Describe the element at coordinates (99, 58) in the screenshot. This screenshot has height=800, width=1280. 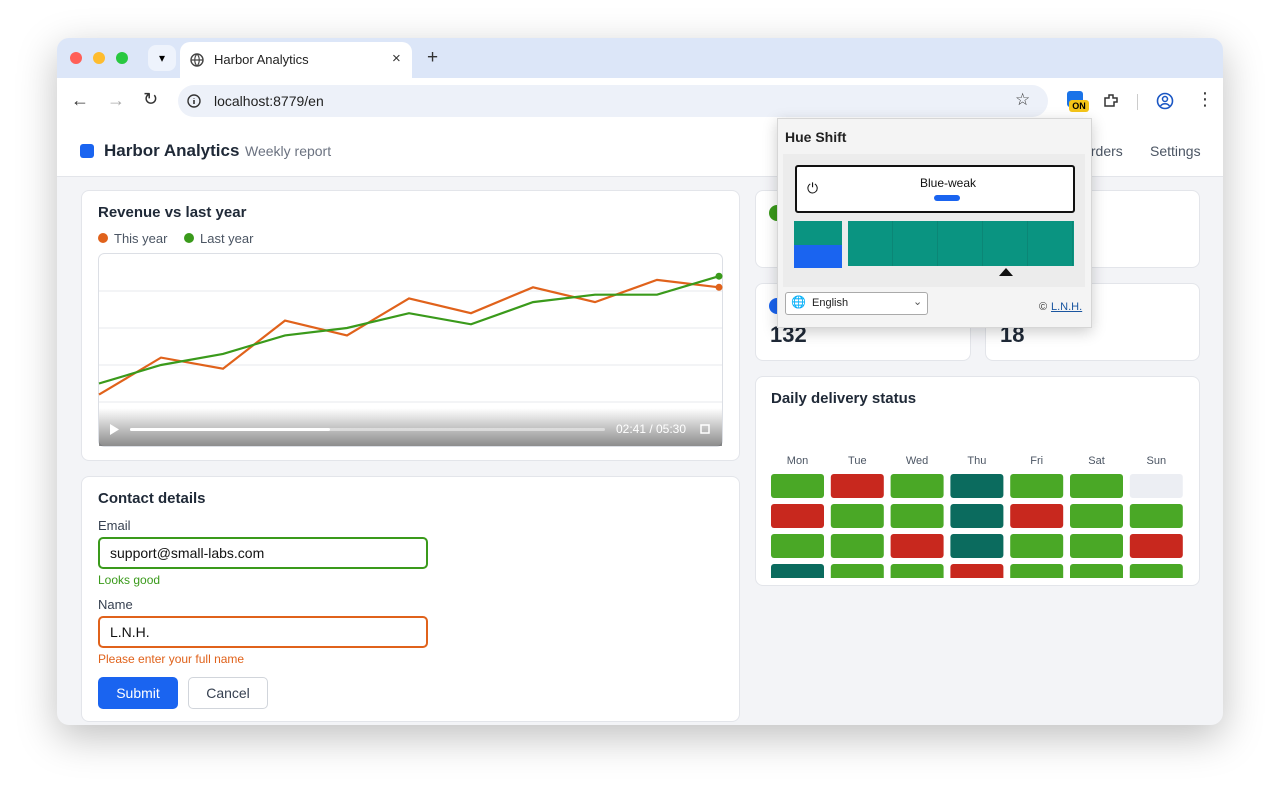
I see `minimize-dot` at that location.